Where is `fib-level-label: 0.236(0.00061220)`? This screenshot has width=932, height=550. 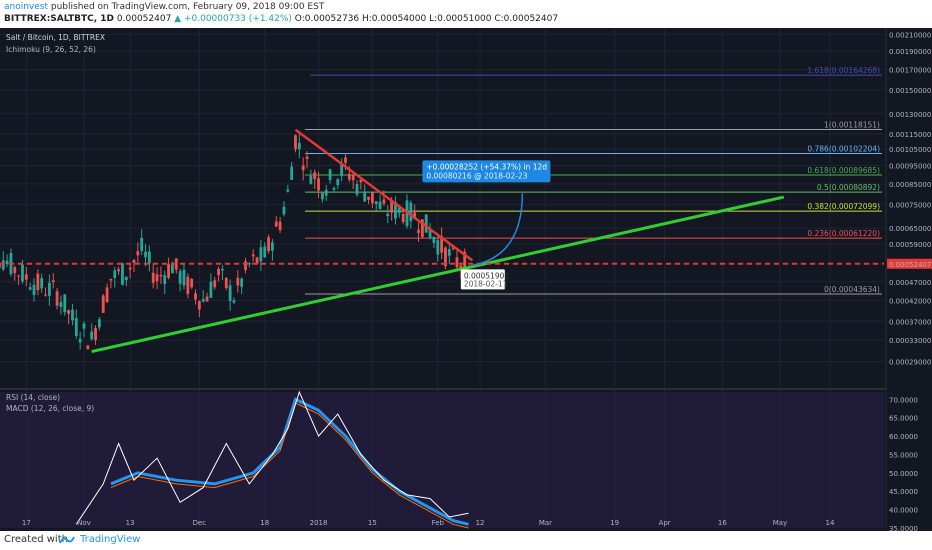
fib-level-label: 0.236(0.00061220) is located at coordinates (843, 233).